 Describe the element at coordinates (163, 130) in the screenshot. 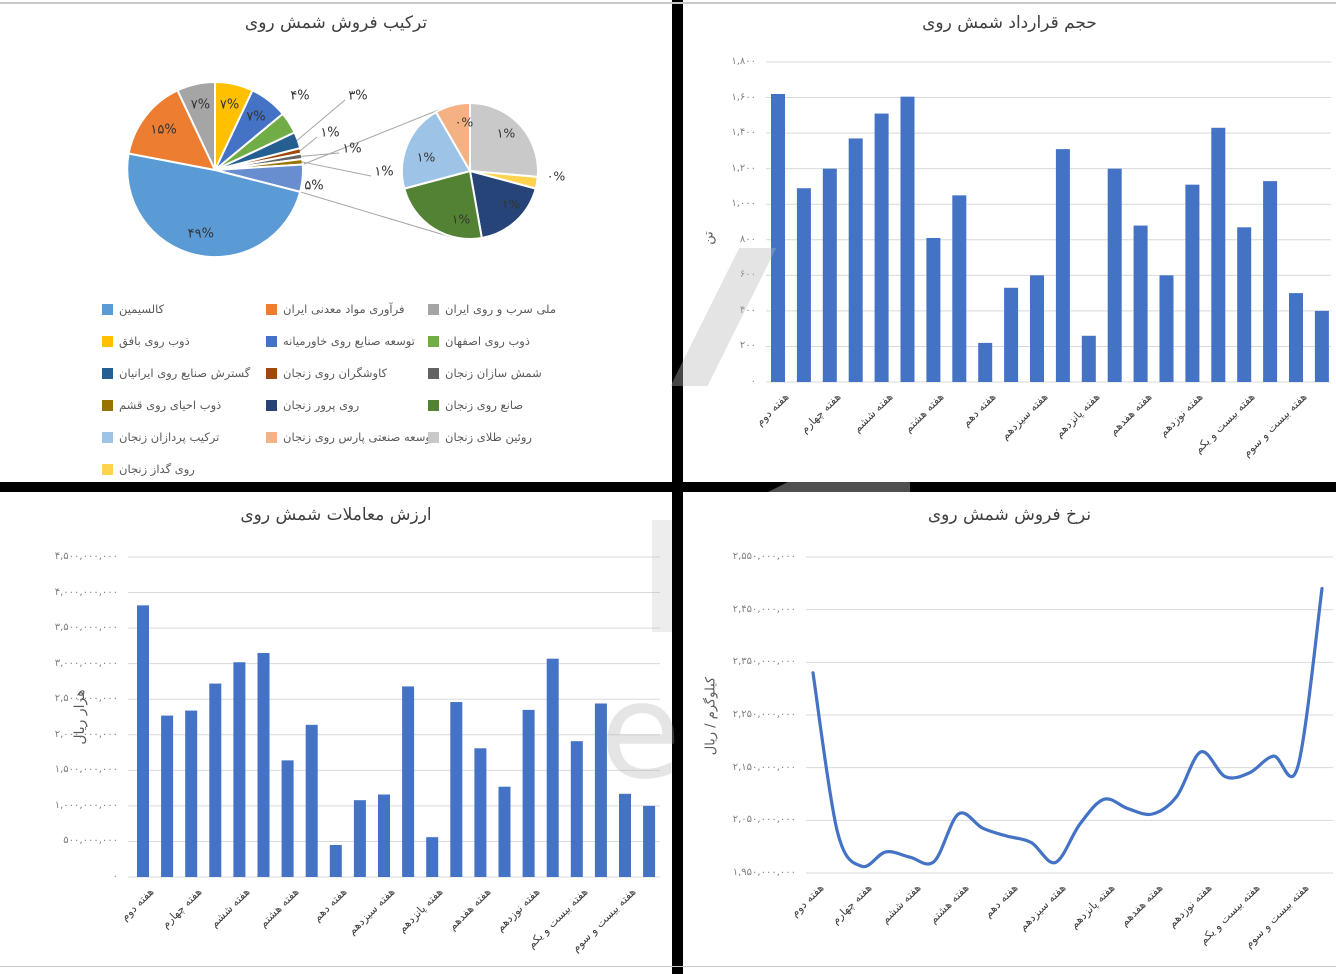

I see `pie-percent-label: ۱۵%` at that location.